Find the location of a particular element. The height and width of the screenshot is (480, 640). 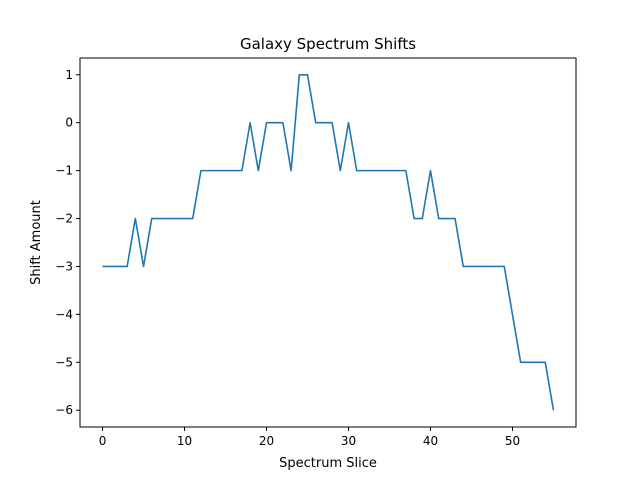

y-tick-label: −4 is located at coordinates (64, 314).